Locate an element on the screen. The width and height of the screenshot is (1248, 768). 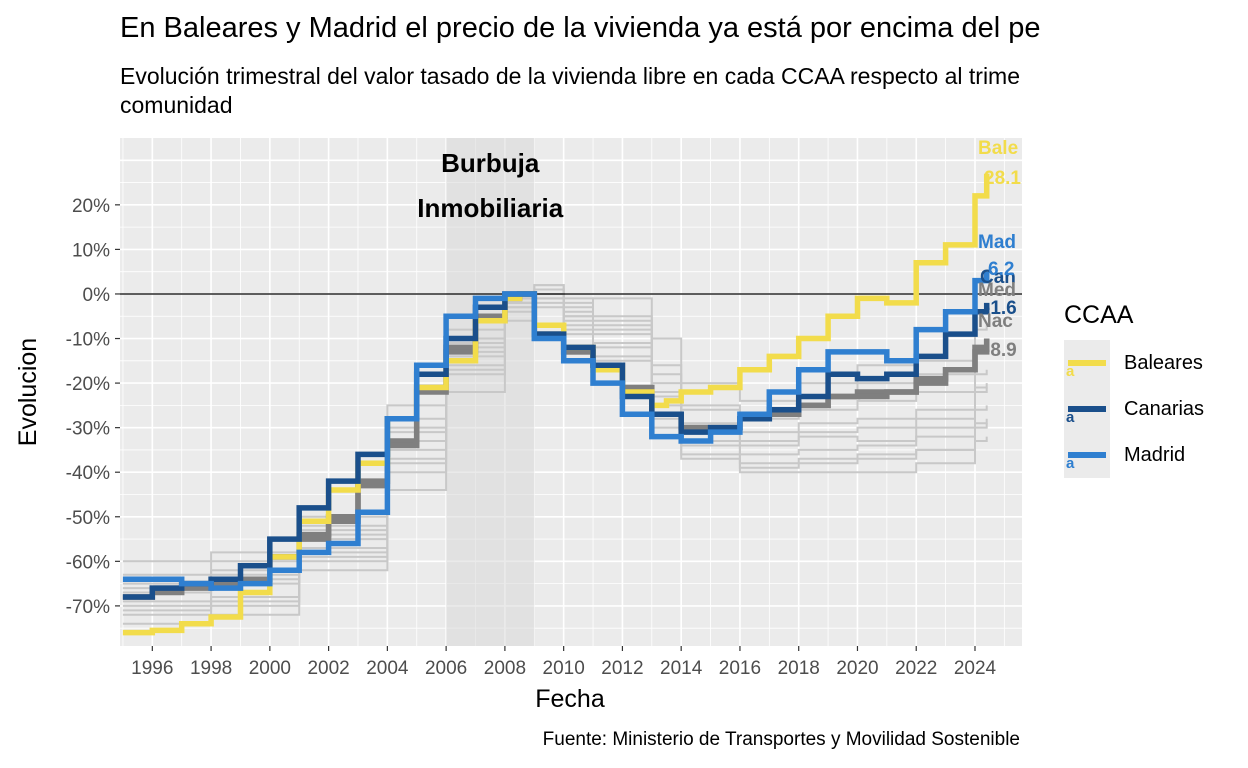
y-tick-label: -30% is located at coordinates (88, 429).